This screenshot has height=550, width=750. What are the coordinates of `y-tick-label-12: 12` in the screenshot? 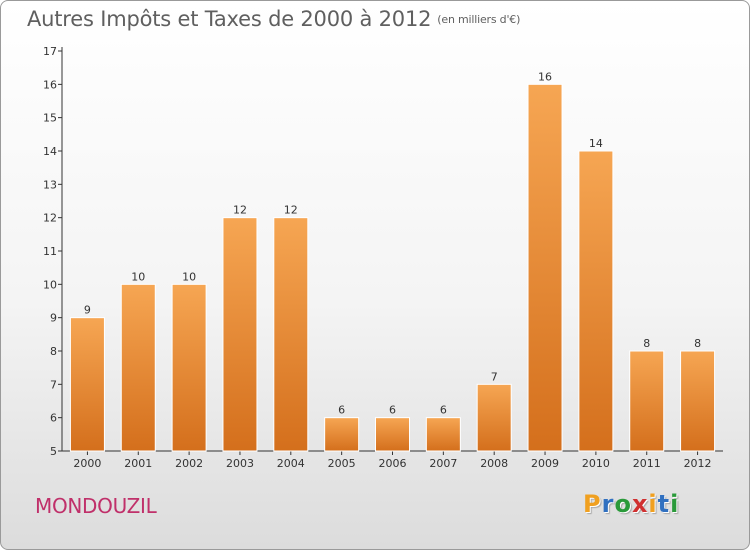 It's located at (50, 218).